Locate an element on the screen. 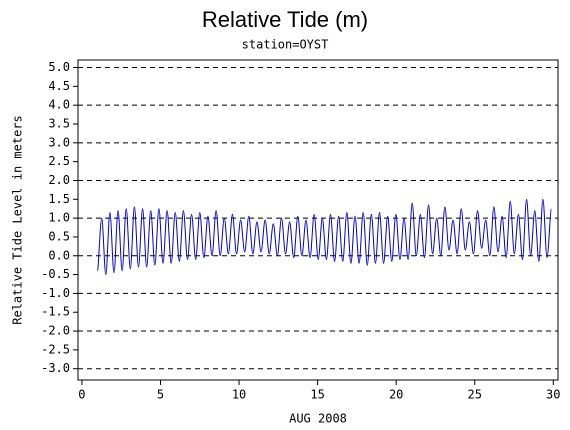 This screenshot has width=570, height=430. x-tick-label: 5 is located at coordinates (160, 395).